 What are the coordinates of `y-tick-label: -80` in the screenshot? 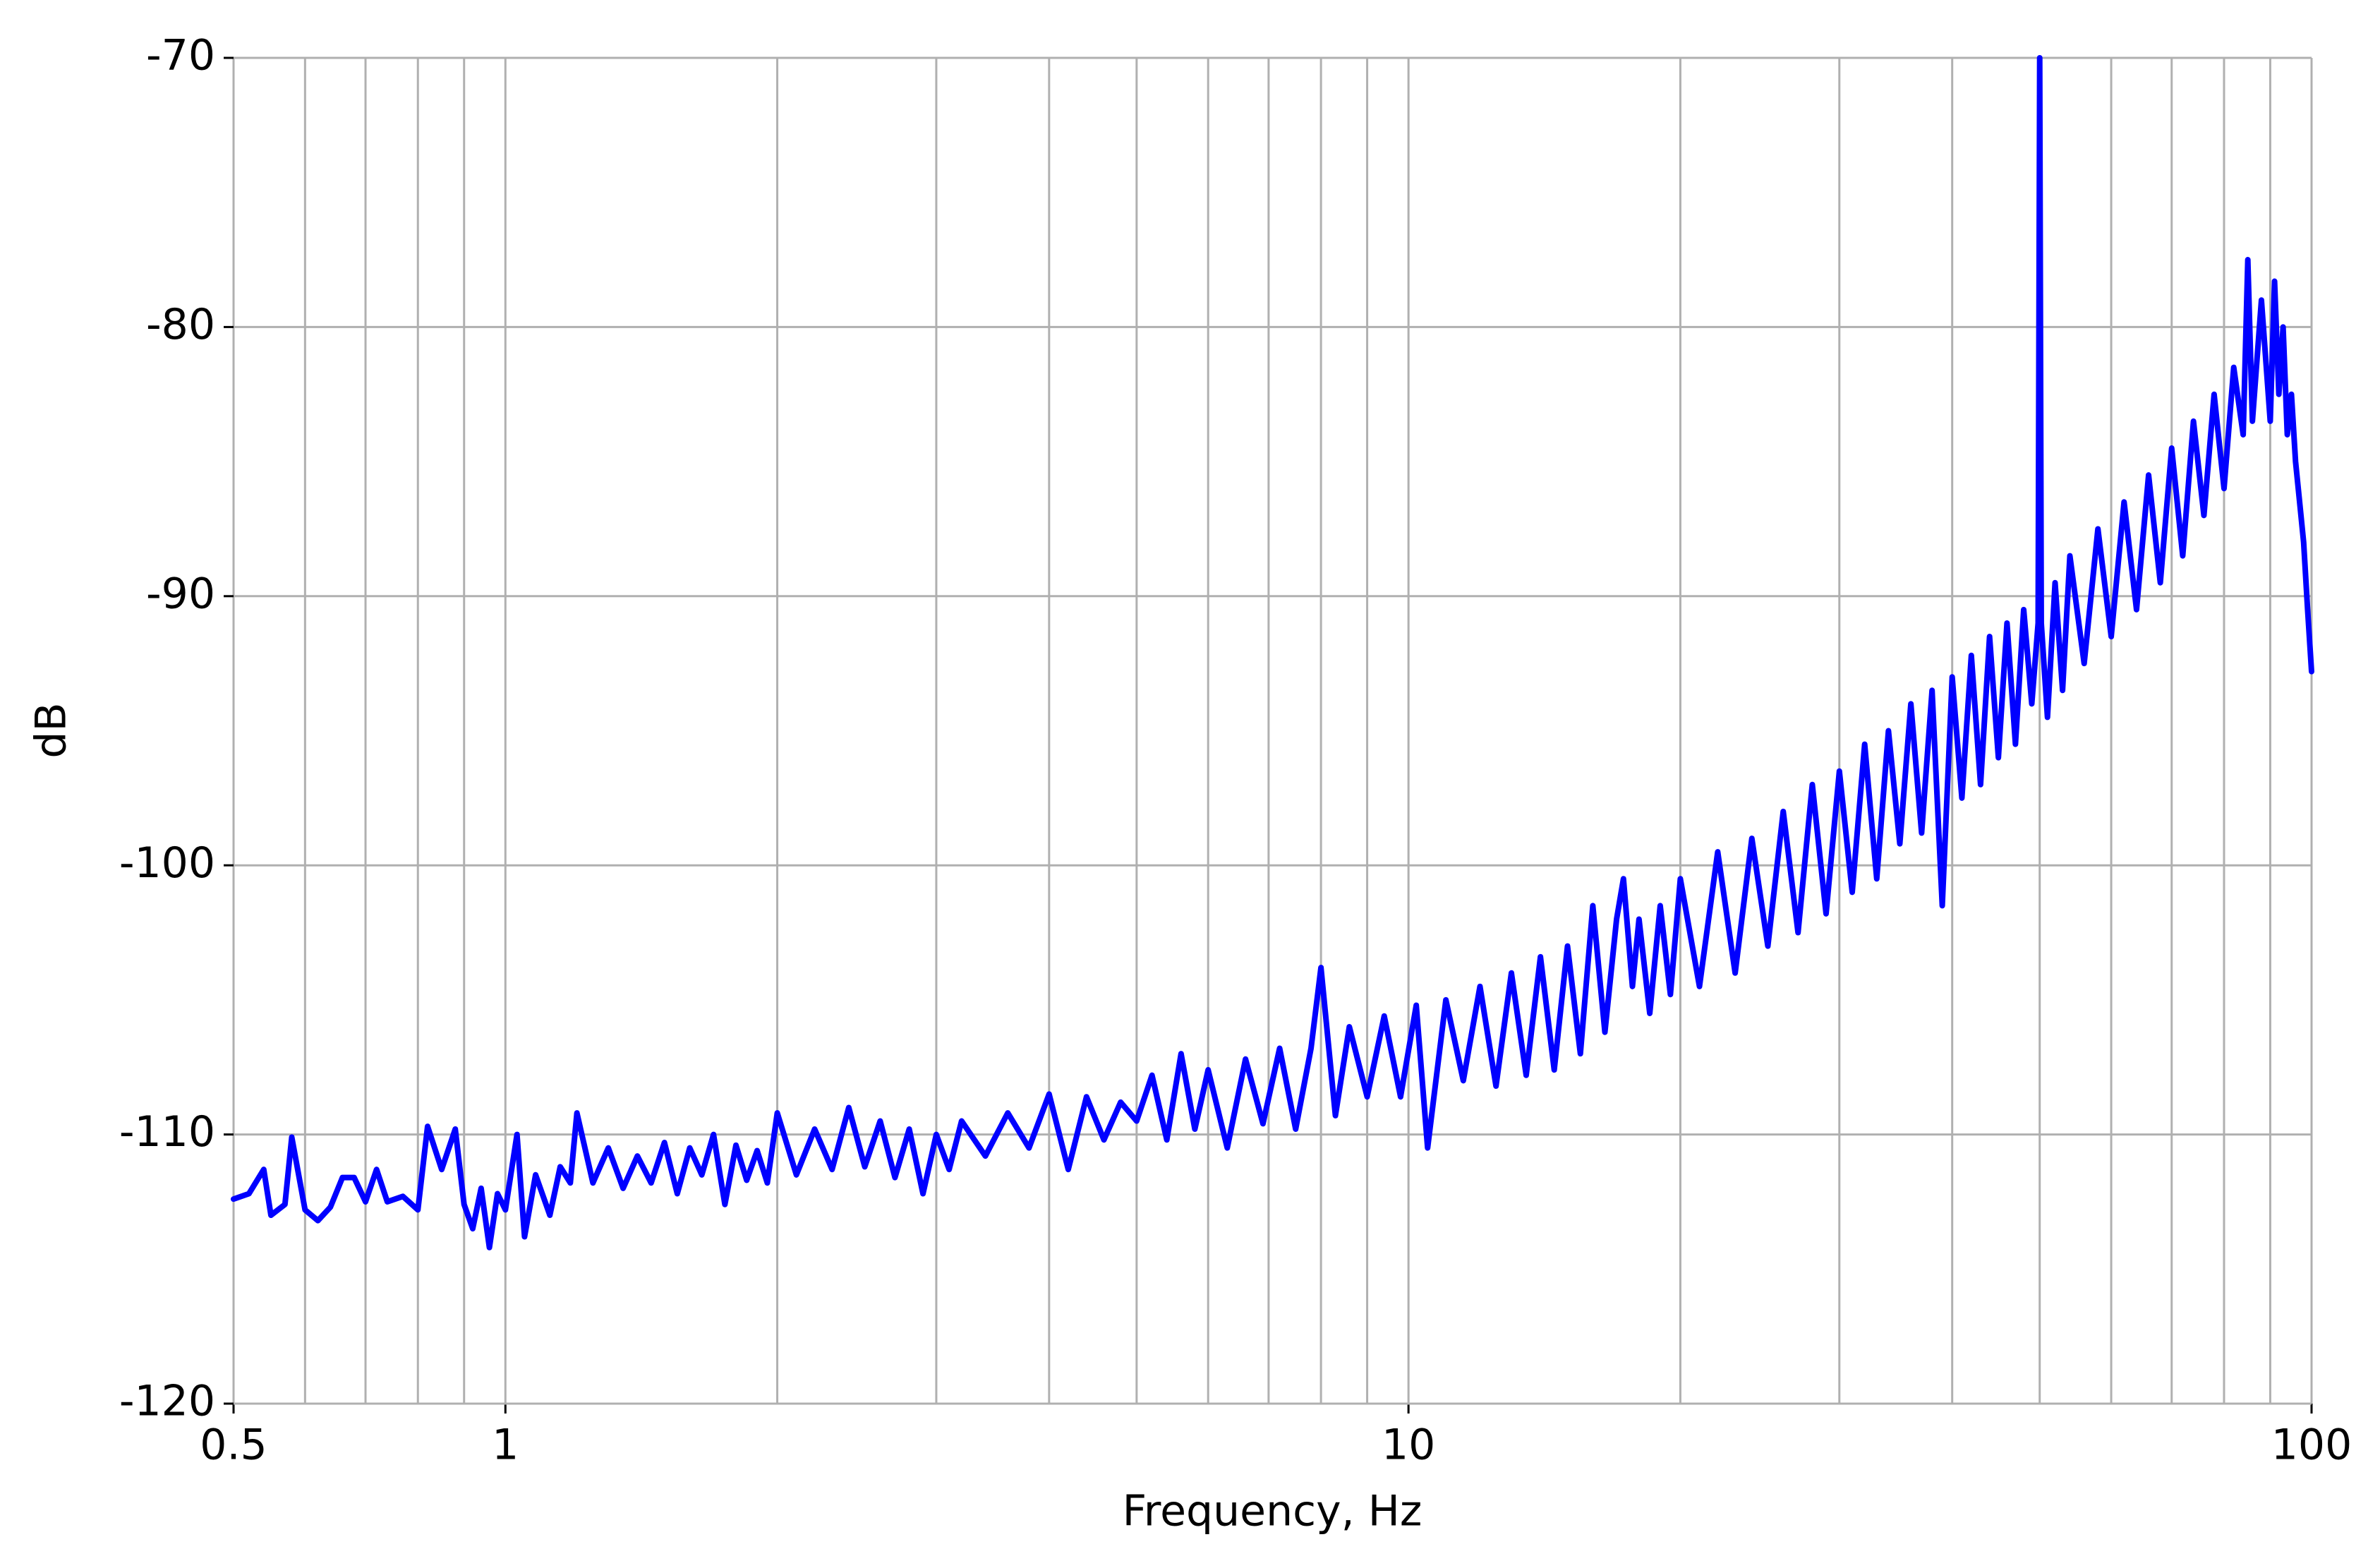 It's located at (181, 324).